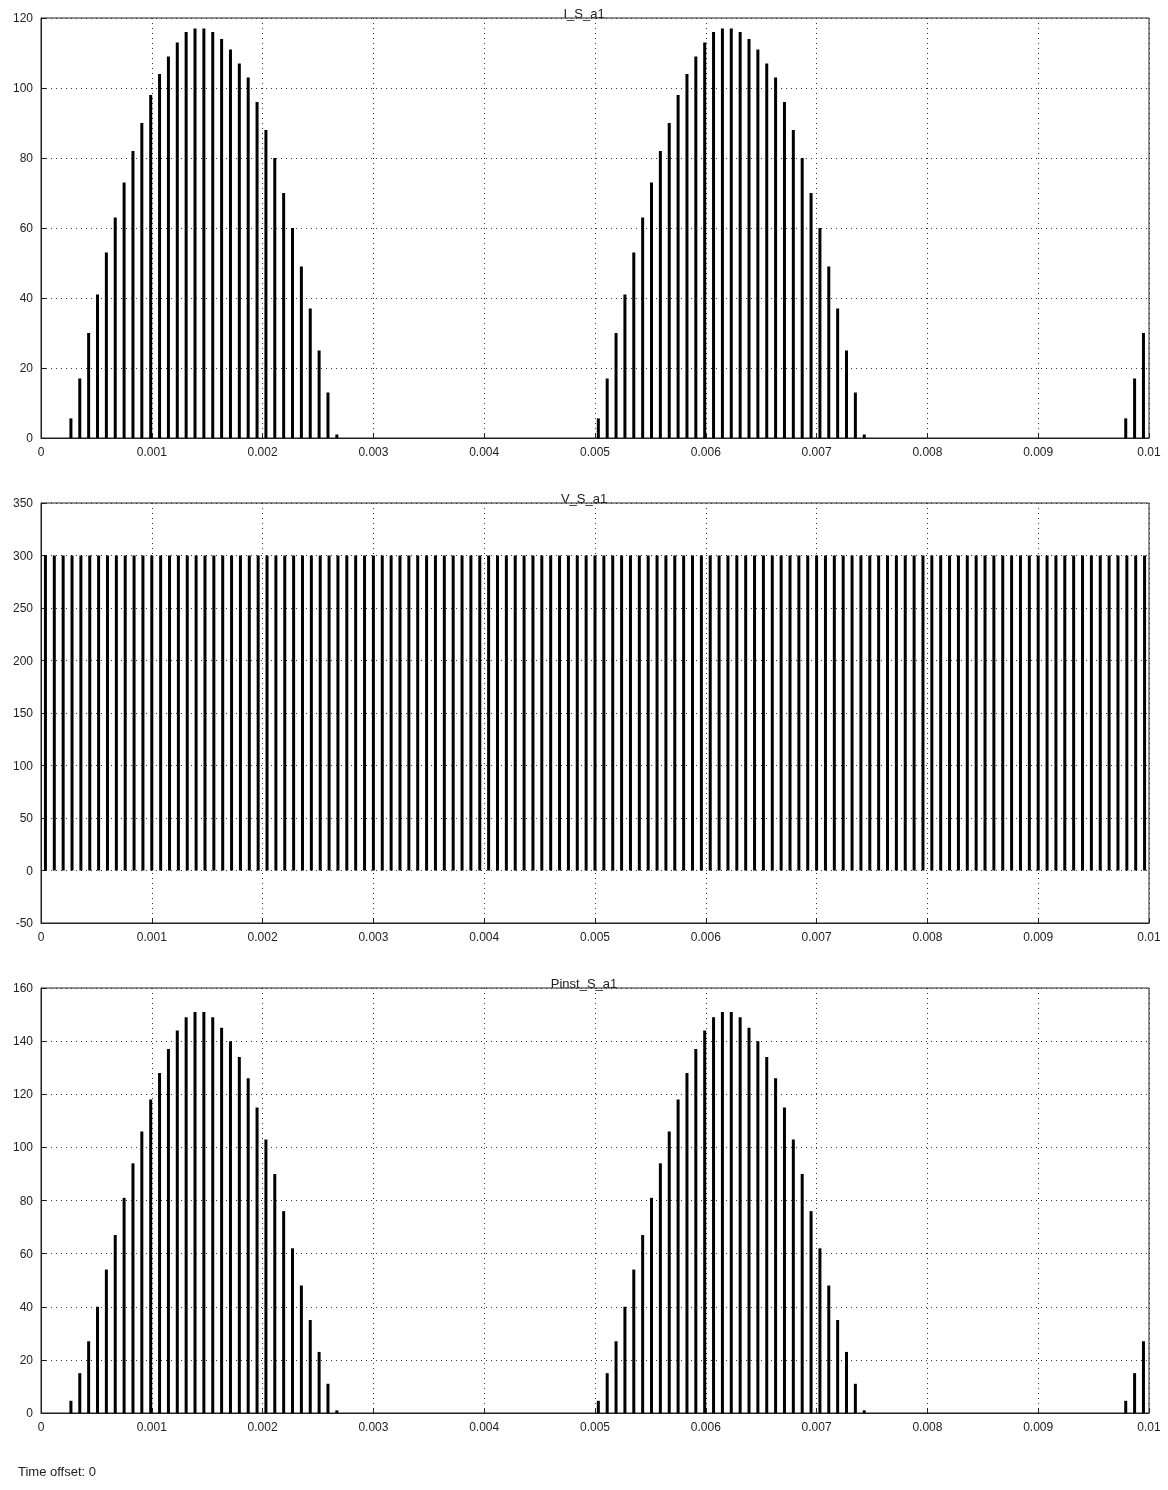 The image size is (1168, 1490). What do you see at coordinates (152, 1427) in the screenshot?
I see `x-tick-label: 0.001` at bounding box center [152, 1427].